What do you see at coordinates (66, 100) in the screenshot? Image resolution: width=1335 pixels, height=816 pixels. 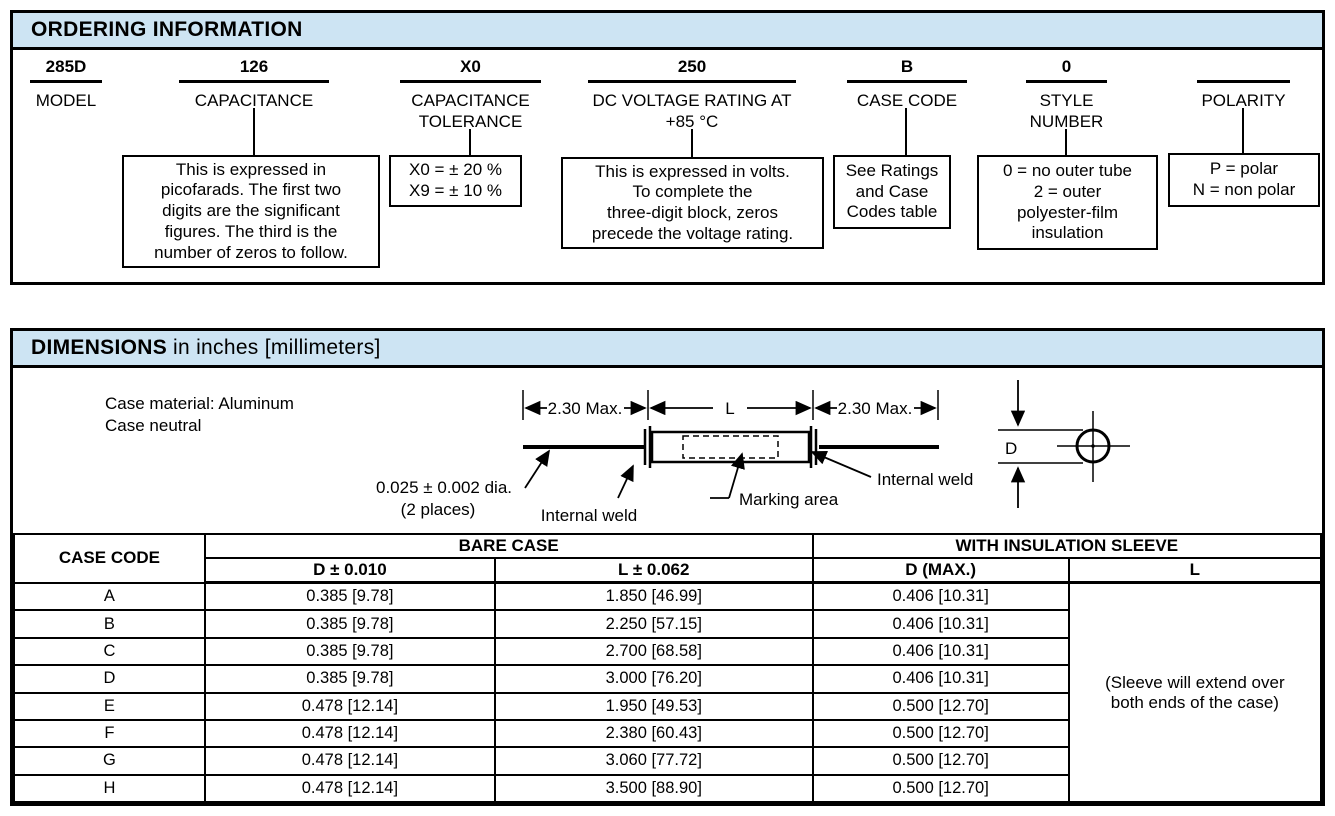 I see `model-label: MODEL` at bounding box center [66, 100].